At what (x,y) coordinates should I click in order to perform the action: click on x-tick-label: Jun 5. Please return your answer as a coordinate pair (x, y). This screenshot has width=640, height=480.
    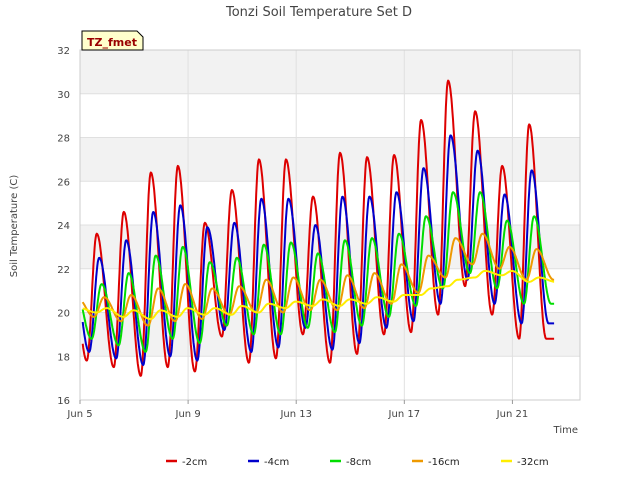
    Looking at the image, I should click on (79, 414).